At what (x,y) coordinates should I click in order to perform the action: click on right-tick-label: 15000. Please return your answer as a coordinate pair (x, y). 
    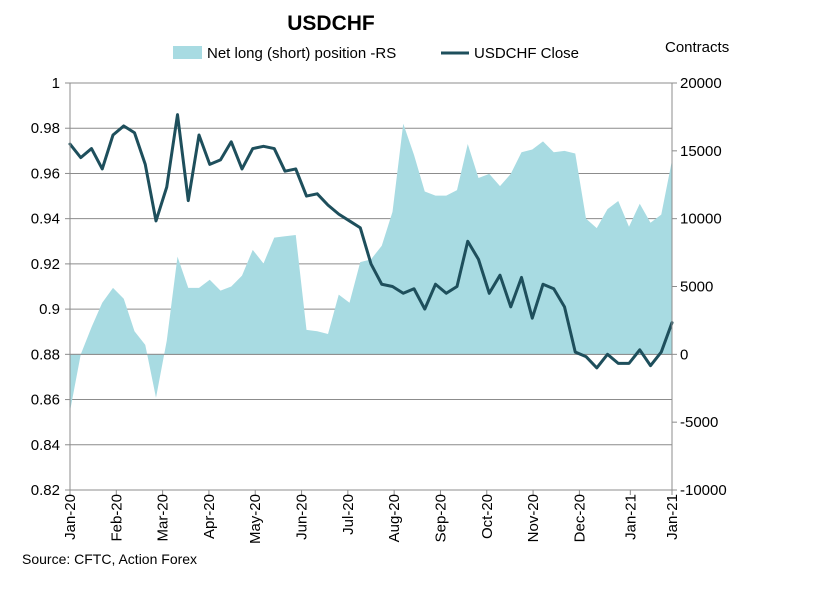
    Looking at the image, I should click on (701, 151).